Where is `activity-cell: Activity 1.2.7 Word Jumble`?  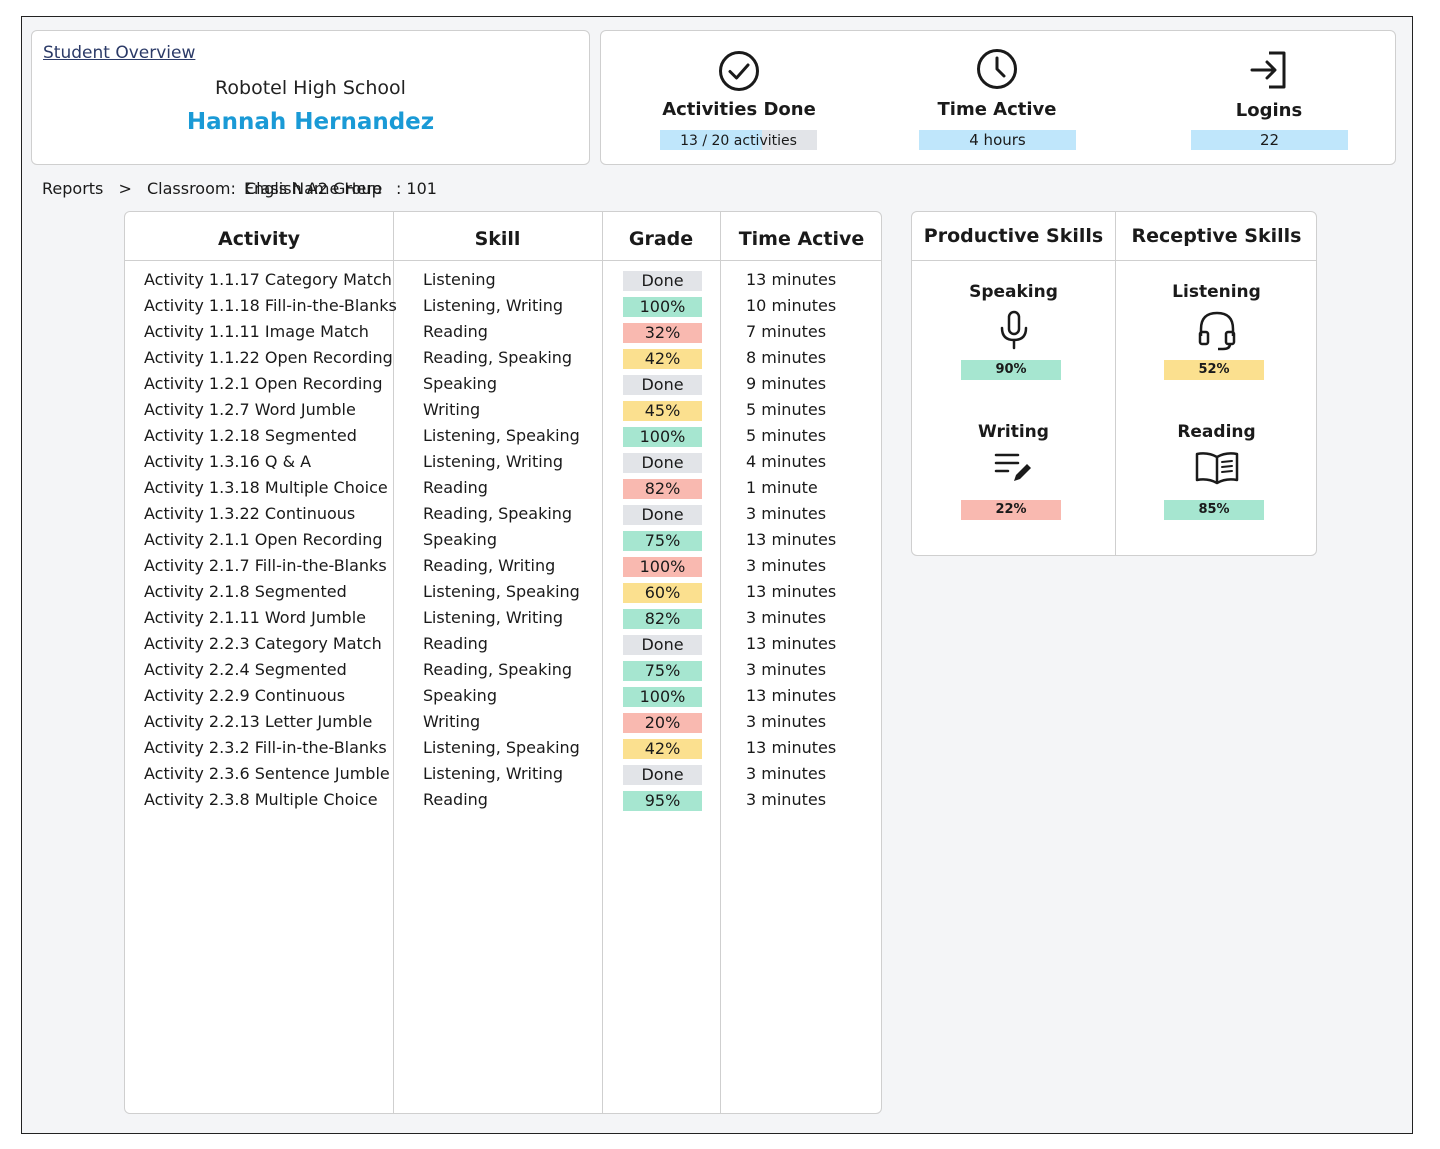
activity-cell: Activity 1.2.7 Word Jumble is located at coordinates (250, 409).